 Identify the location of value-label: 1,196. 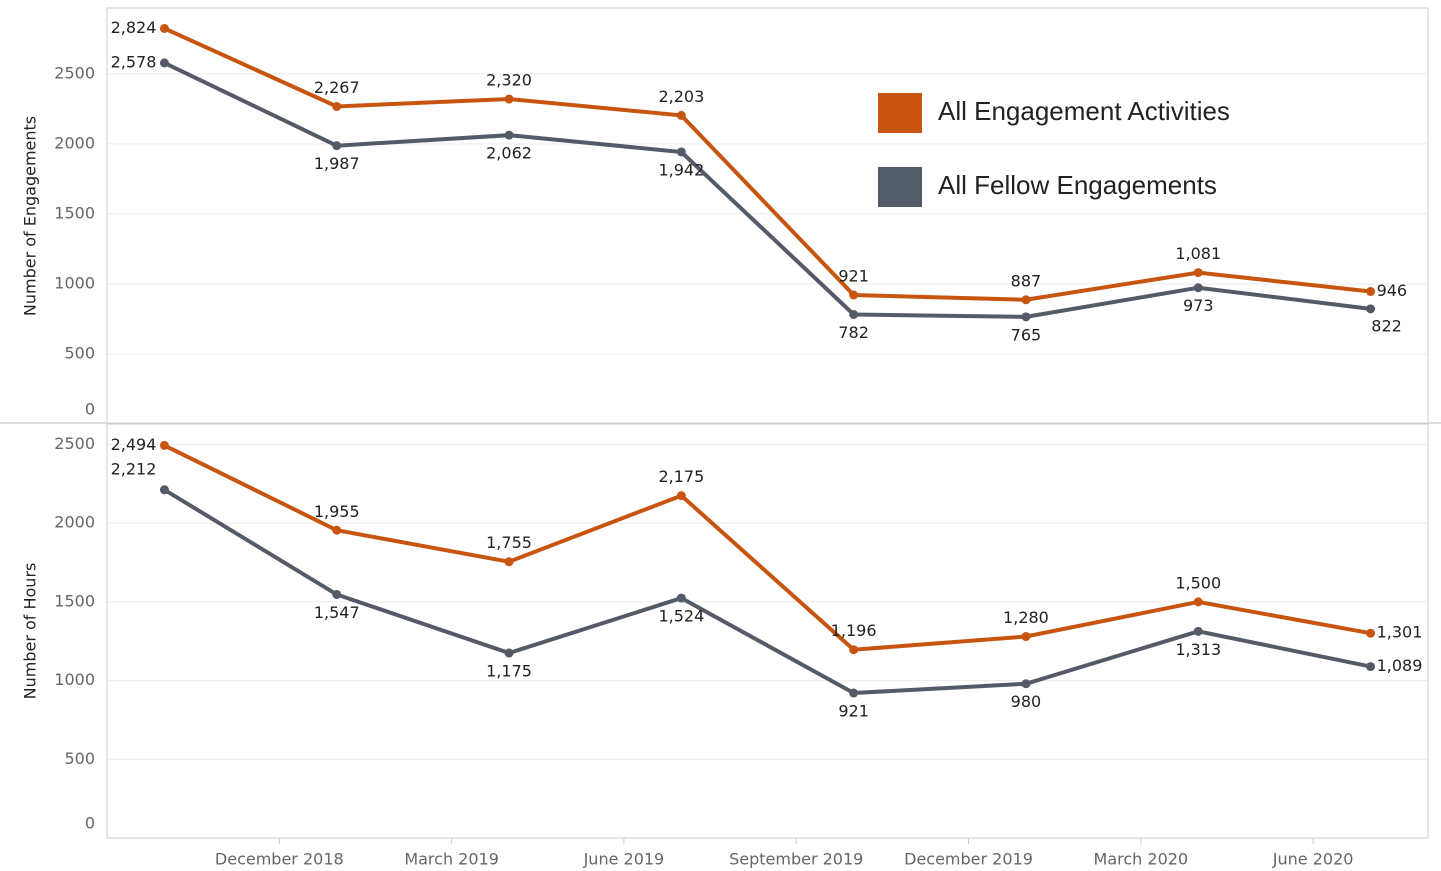
(854, 630).